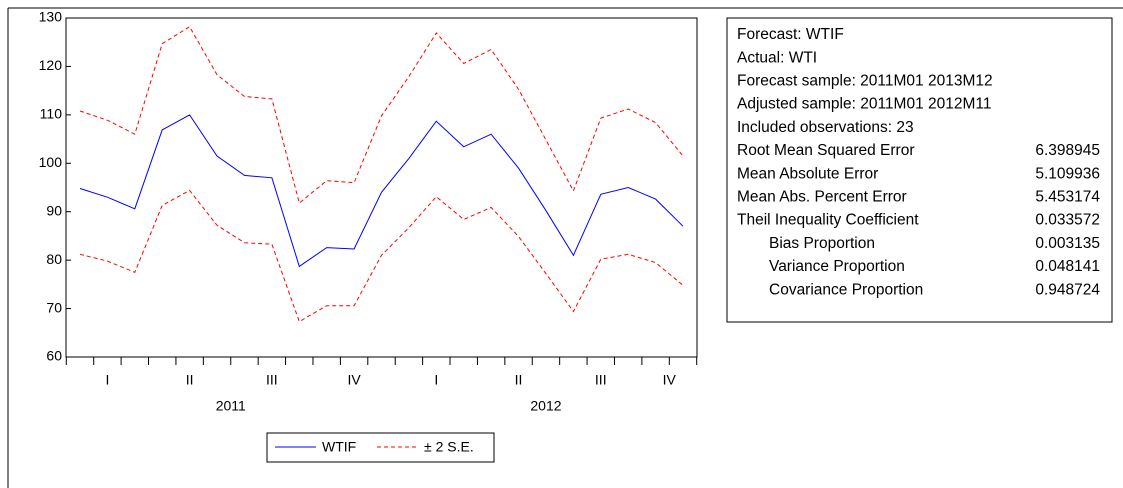  I want to click on legend-label: ± 2 S.E., so click(449, 447).